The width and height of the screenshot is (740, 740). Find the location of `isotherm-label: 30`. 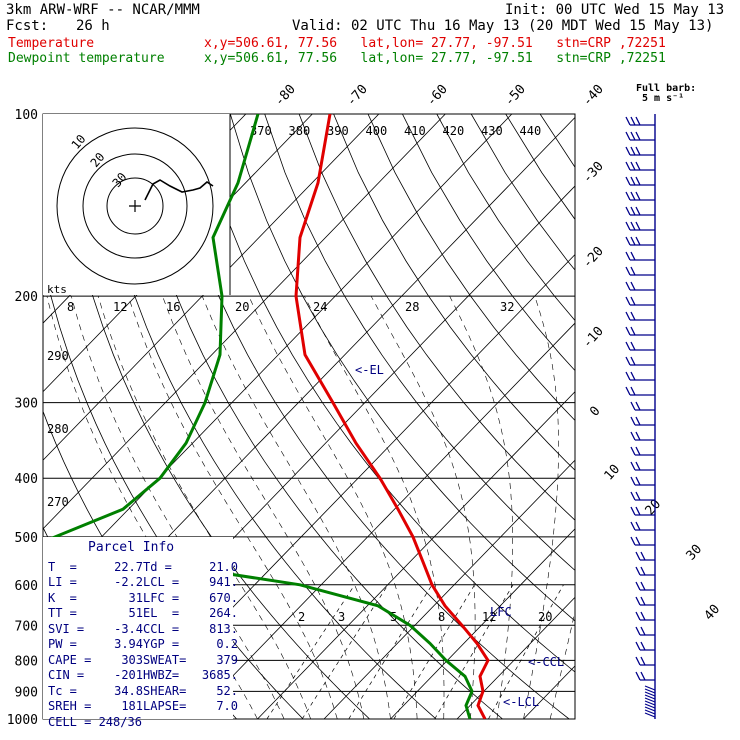

isotherm-label: 30 is located at coordinates (695, 553).